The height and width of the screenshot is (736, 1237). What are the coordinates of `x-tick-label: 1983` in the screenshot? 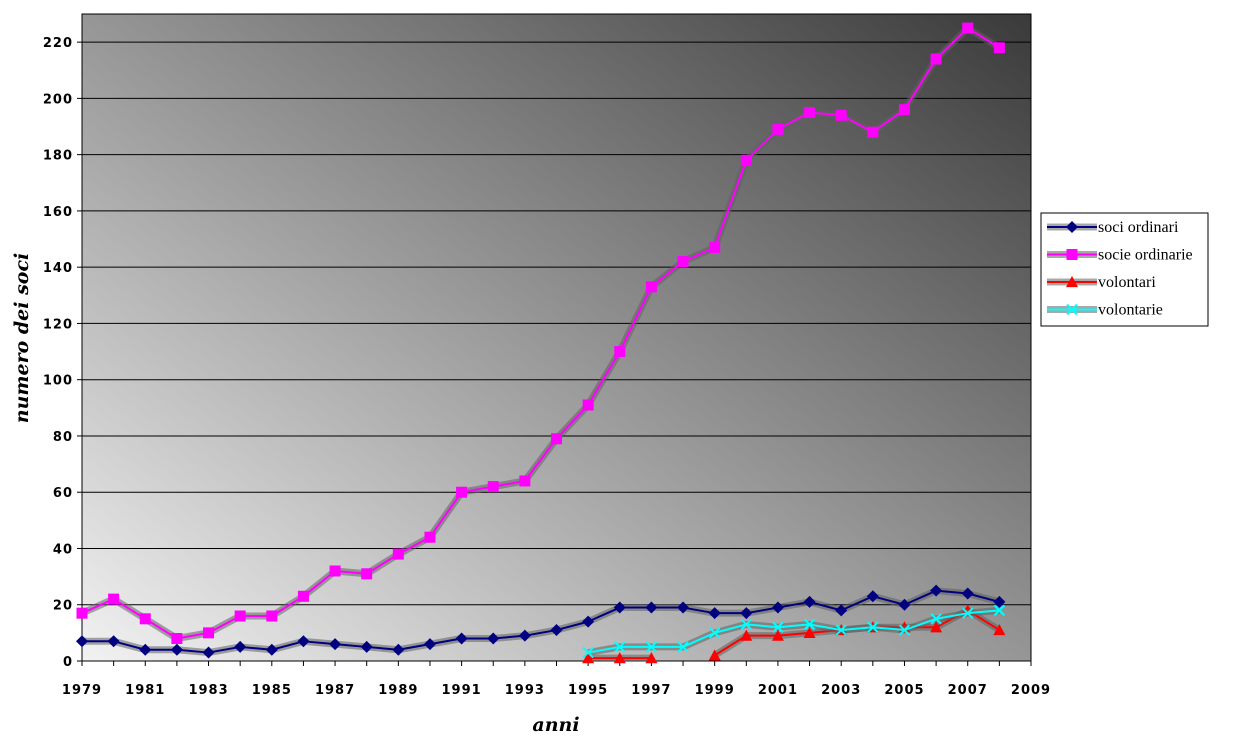 It's located at (208, 690).